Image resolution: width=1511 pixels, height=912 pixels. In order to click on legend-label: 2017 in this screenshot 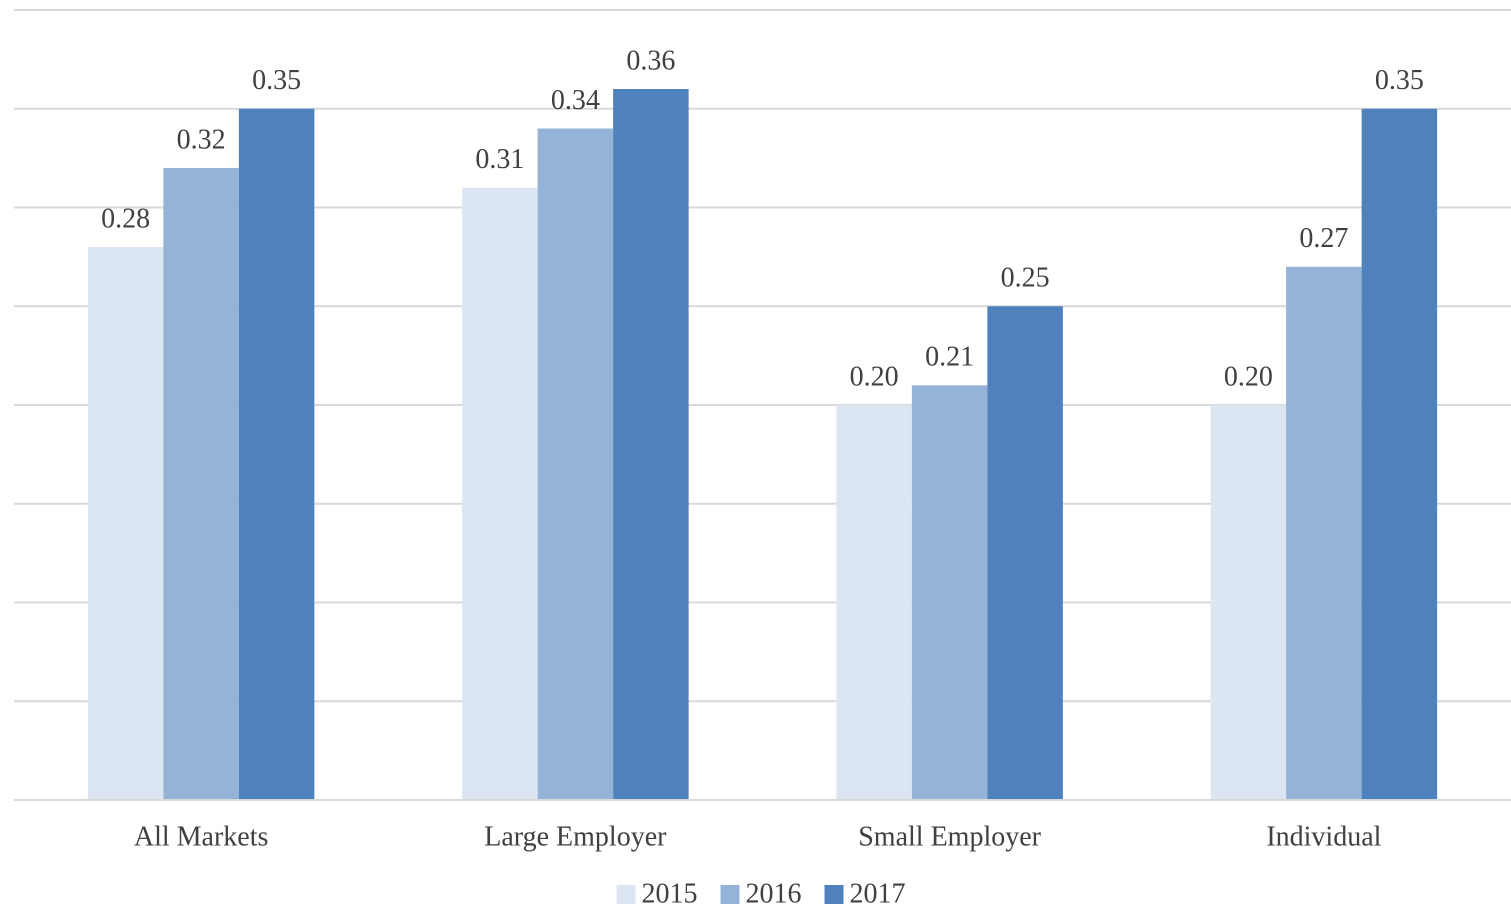, I will do `click(878, 893)`.